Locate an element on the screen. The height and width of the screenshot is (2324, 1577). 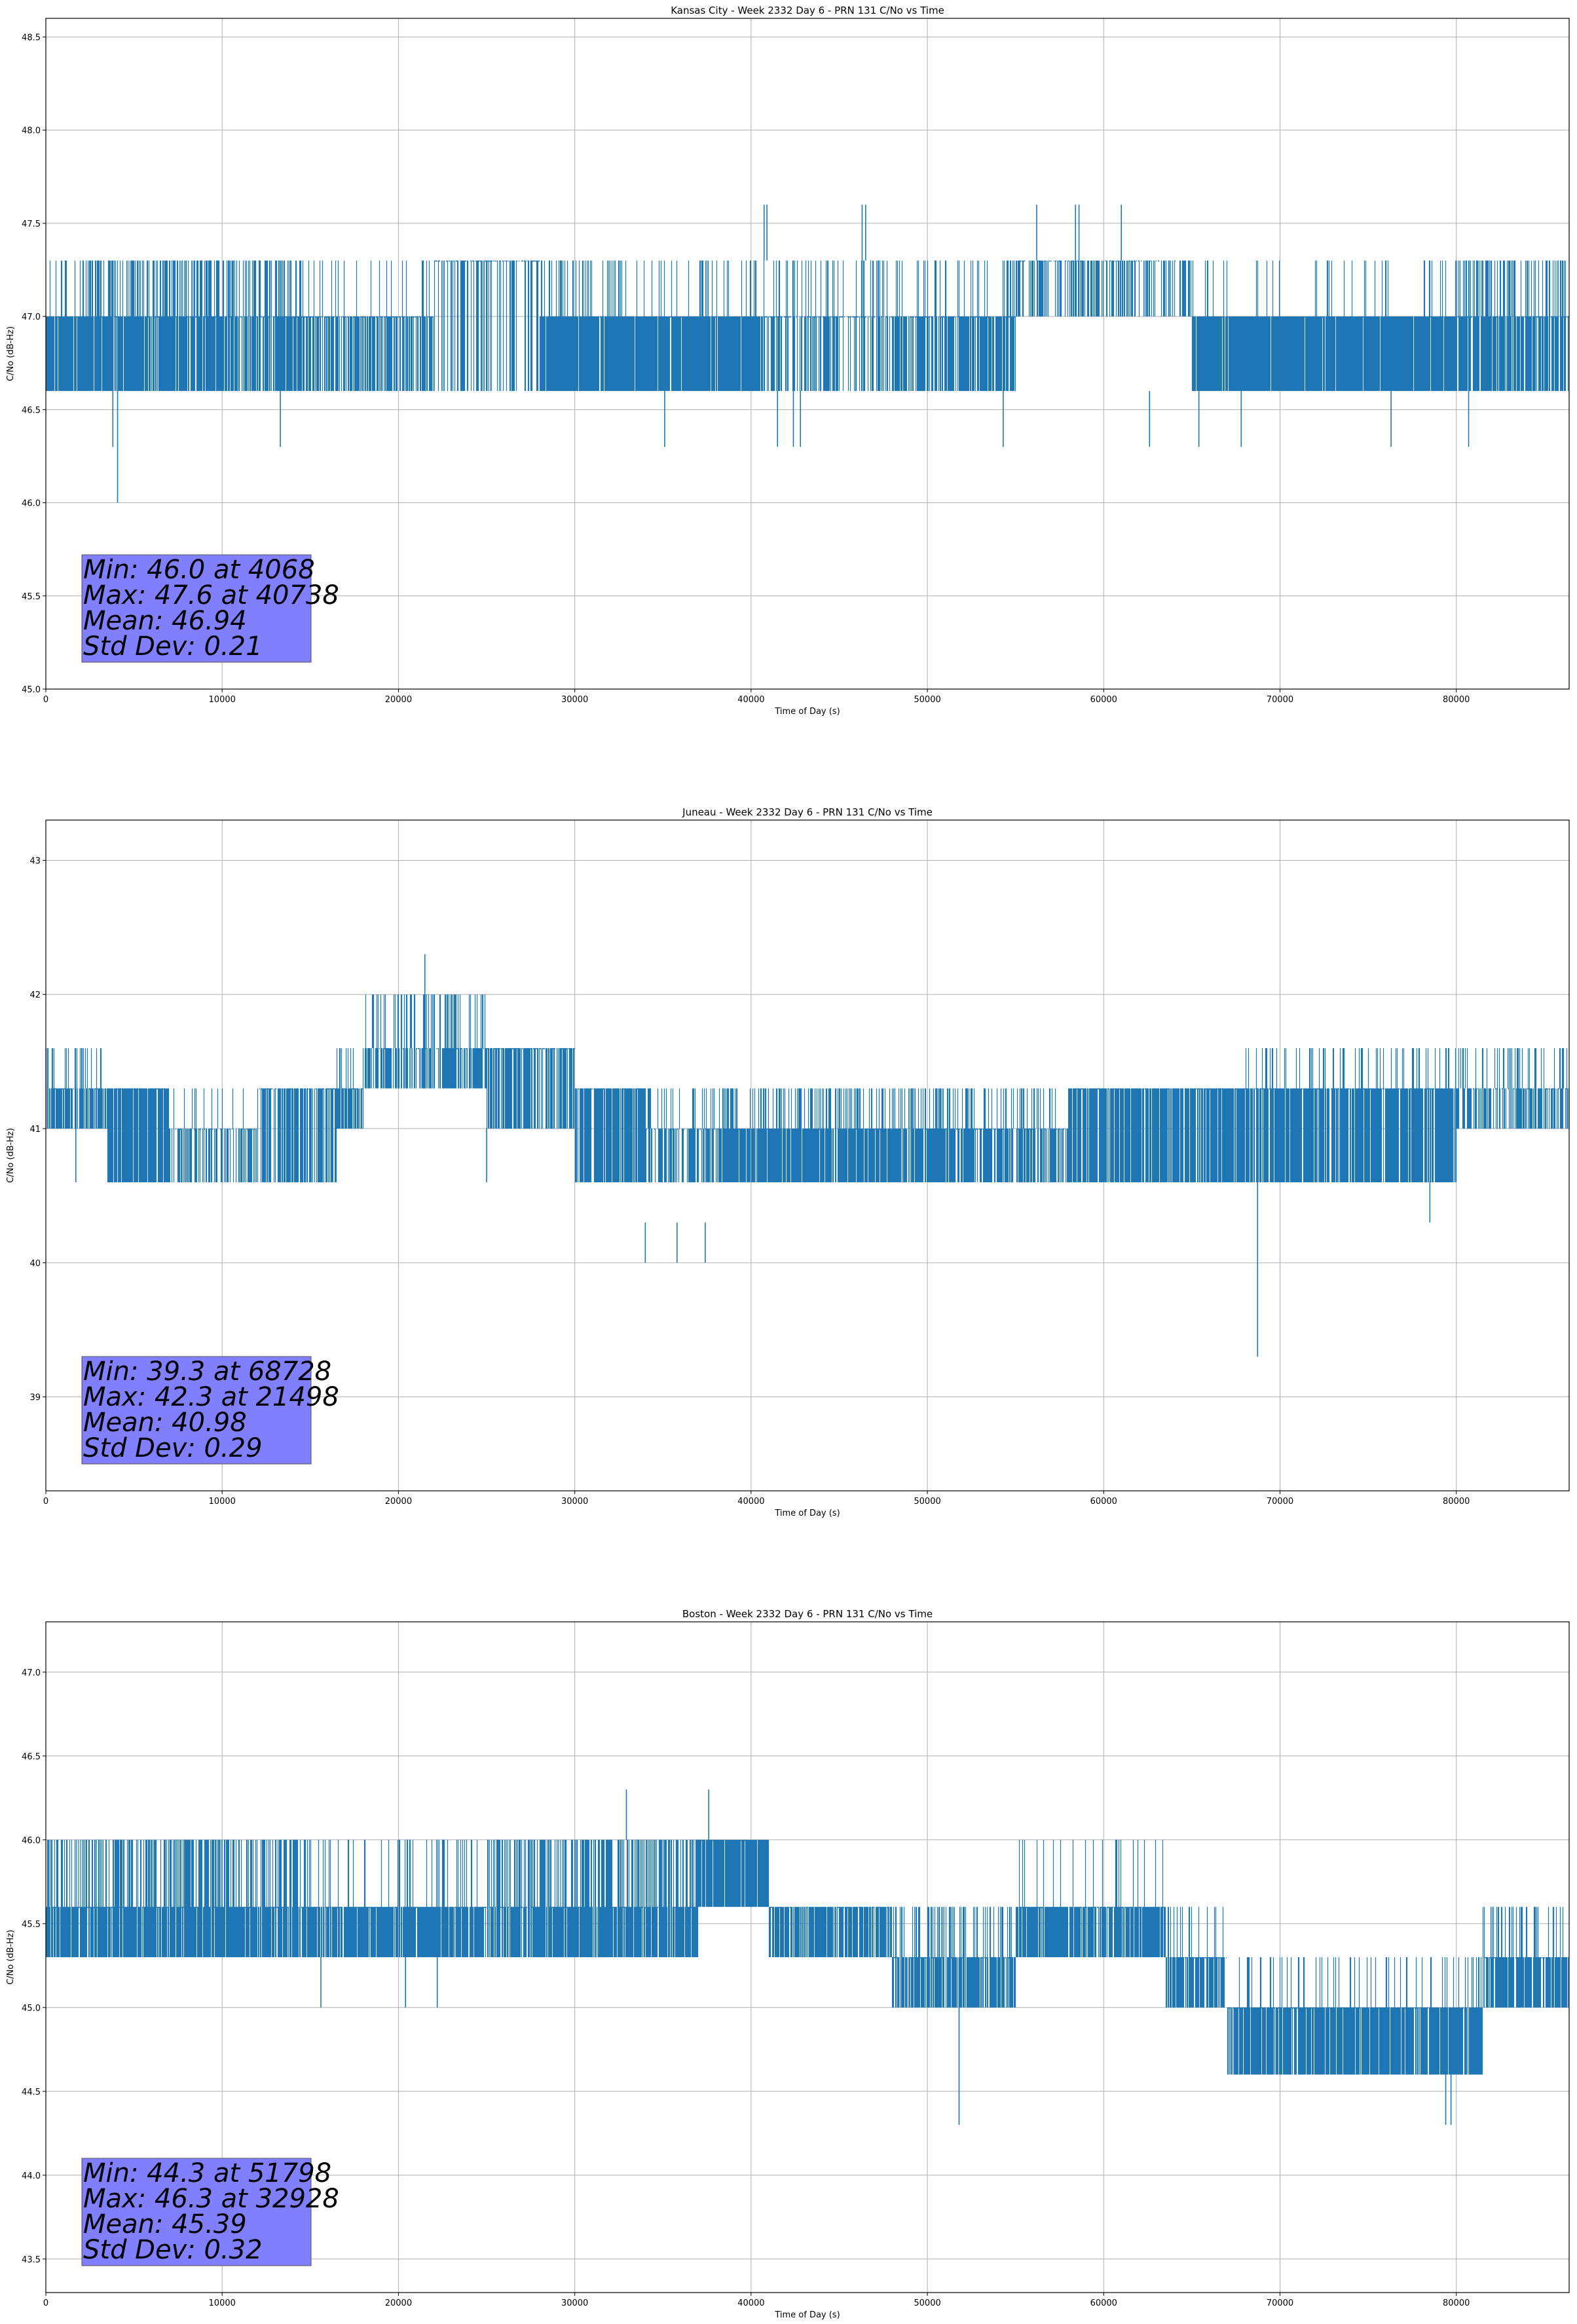
y-tick-label: 46.0 is located at coordinates (31, 504).